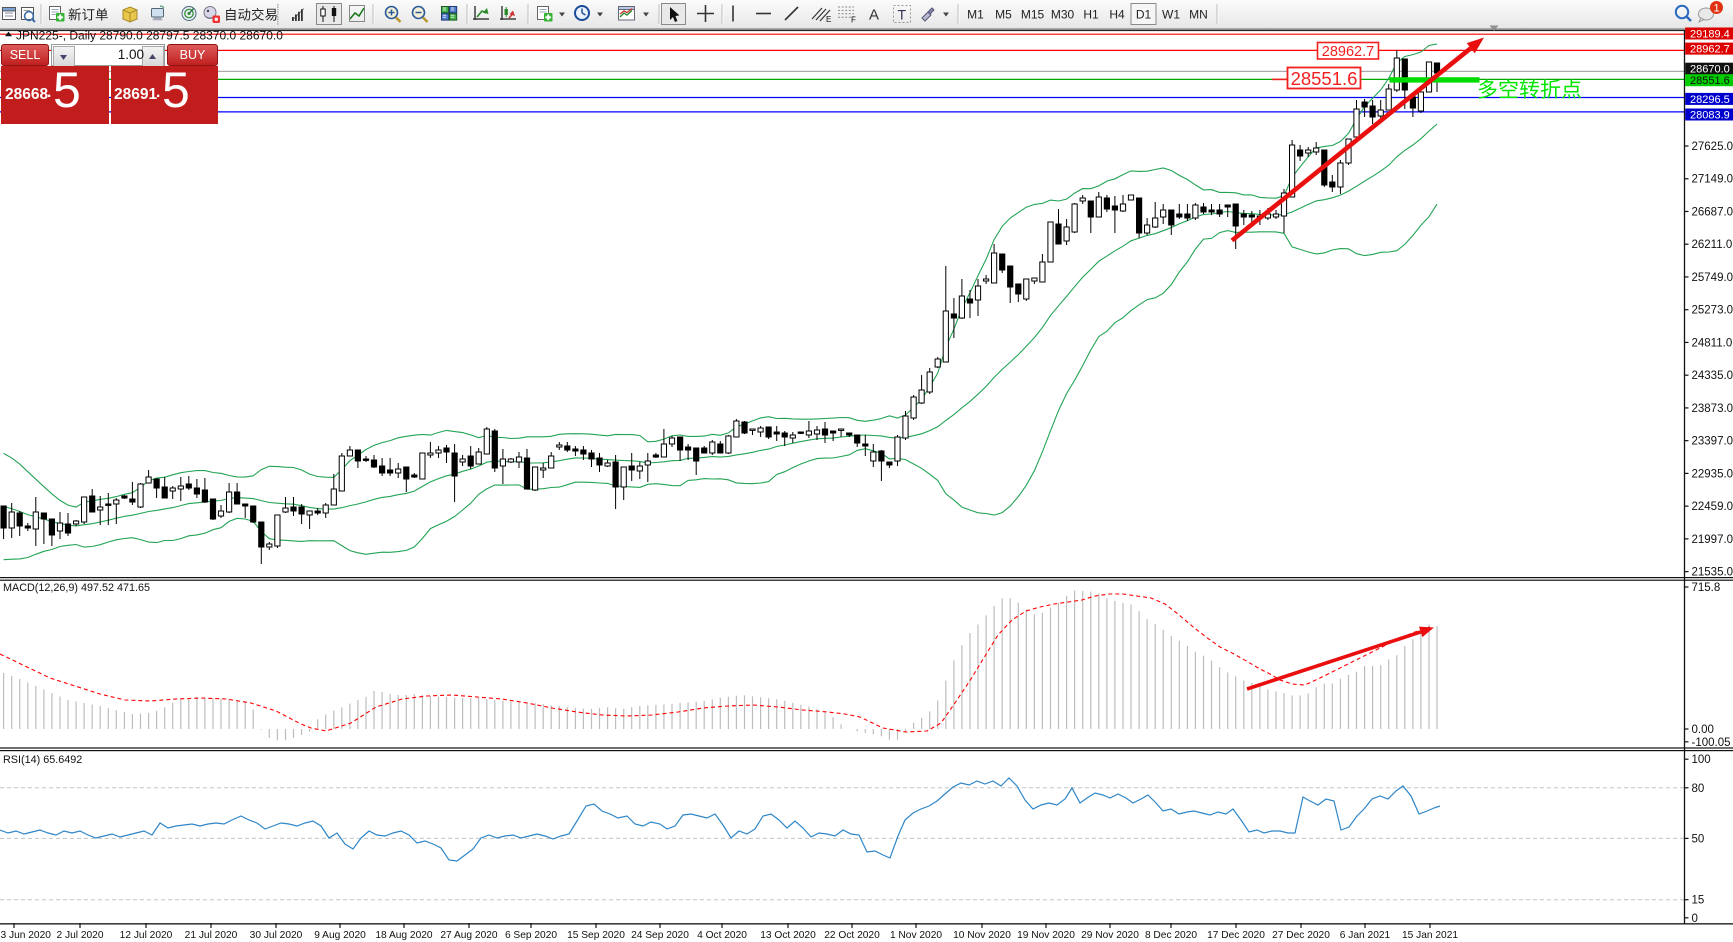 The height and width of the screenshot is (942, 1733). I want to click on svg-text: 25273.0, so click(1712, 311).